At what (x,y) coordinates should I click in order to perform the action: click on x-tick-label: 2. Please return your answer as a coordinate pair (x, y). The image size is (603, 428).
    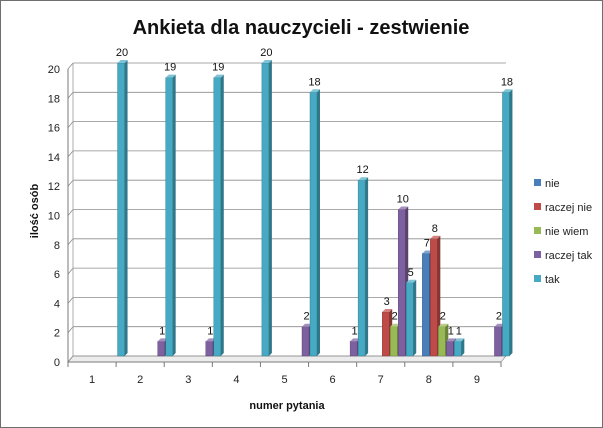
    Looking at the image, I should click on (140, 380).